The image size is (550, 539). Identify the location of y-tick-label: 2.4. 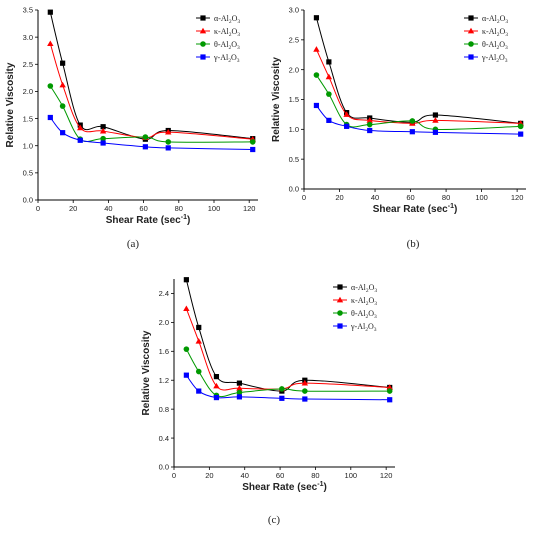
(164, 293).